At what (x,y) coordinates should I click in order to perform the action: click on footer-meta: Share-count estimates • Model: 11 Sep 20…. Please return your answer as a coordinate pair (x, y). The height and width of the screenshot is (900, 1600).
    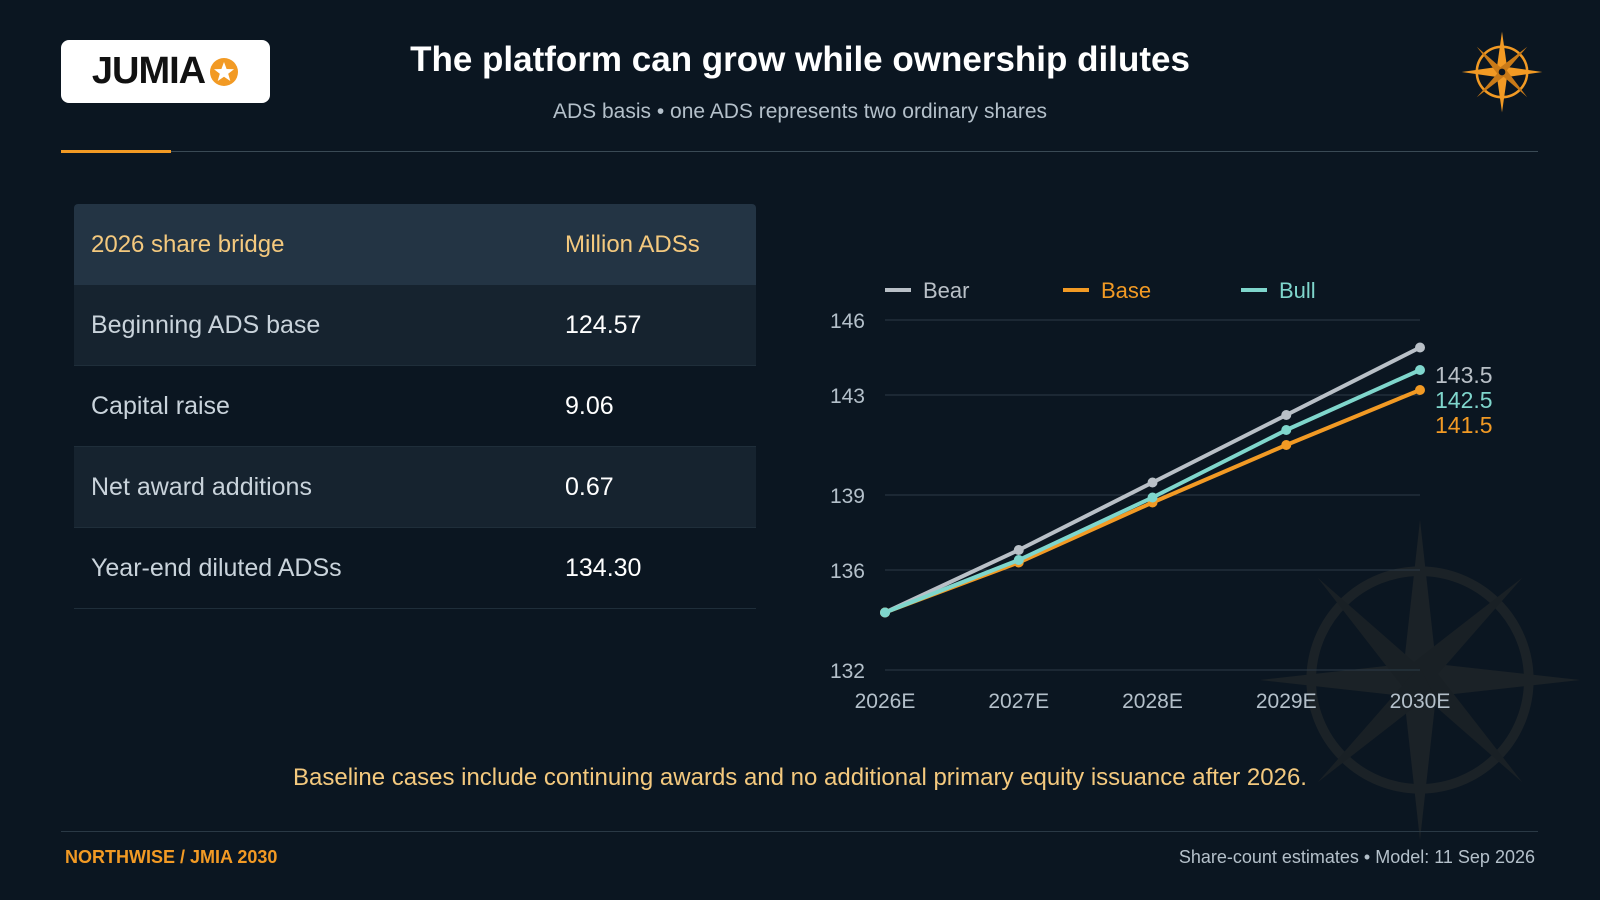
    Looking at the image, I should click on (1356, 857).